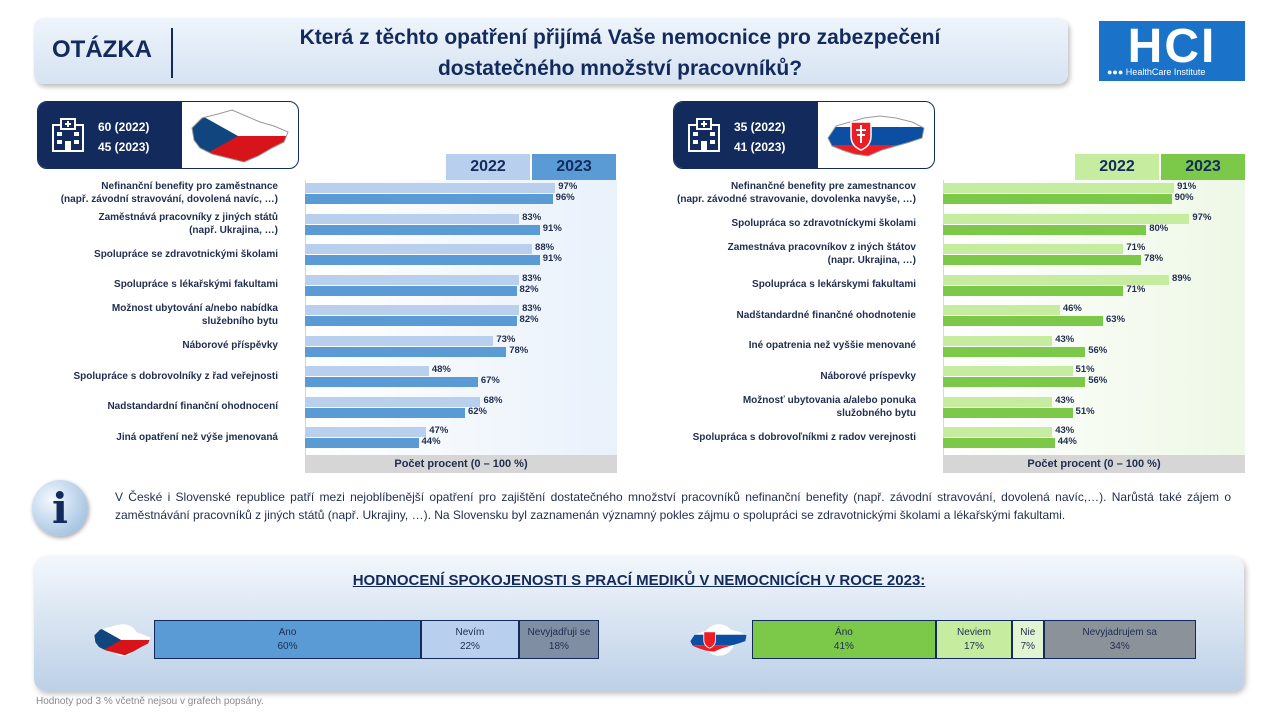 Image resolution: width=1280 pixels, height=720 pixels. What do you see at coordinates (823, 224) in the screenshot?
I see `sk-category-label-line: Spolupráca so zdravotníckymi školami` at bounding box center [823, 224].